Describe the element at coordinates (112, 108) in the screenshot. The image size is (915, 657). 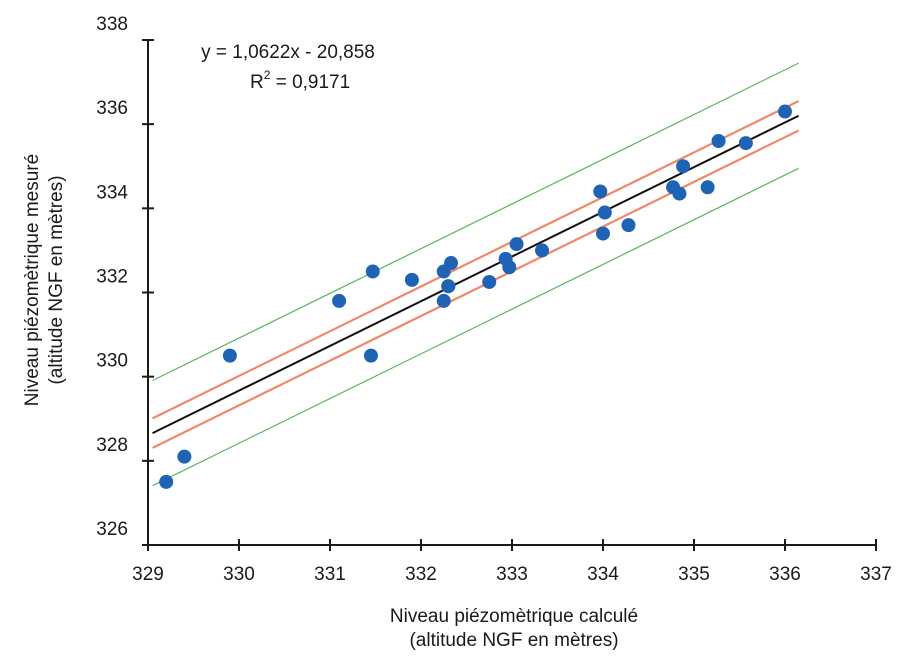
I see `y-tick-label: 336` at that location.